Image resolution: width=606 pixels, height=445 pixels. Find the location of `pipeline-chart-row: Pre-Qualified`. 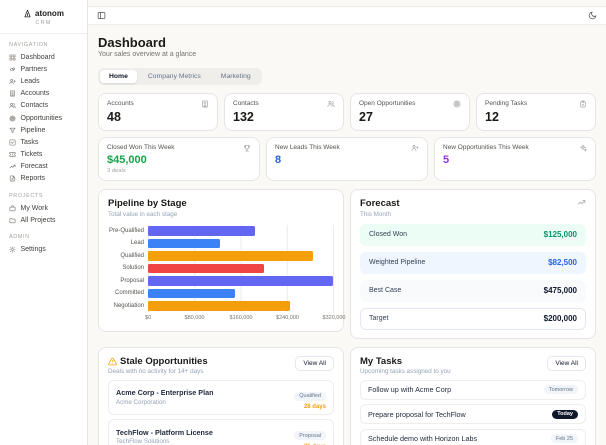

pipeline-chart-row: Pre-Qualified is located at coordinates (221, 230).